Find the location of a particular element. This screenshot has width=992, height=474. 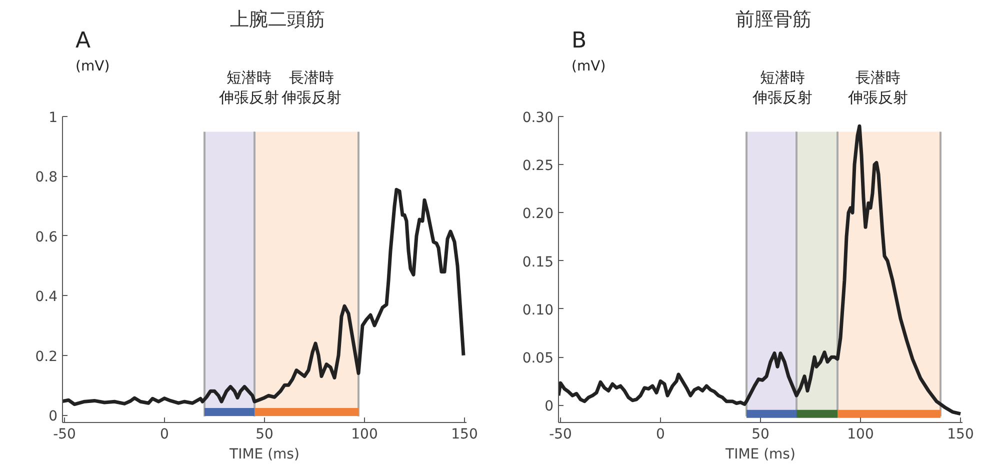

y-tick-label: 0.25 is located at coordinates (538, 166).